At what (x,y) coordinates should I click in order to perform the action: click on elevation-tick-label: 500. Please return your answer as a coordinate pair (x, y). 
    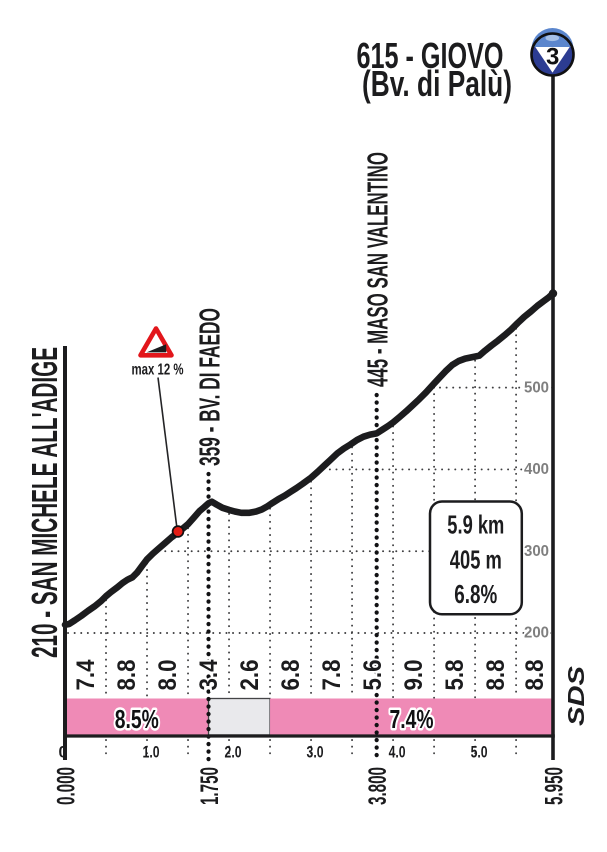
    Looking at the image, I should click on (536, 387).